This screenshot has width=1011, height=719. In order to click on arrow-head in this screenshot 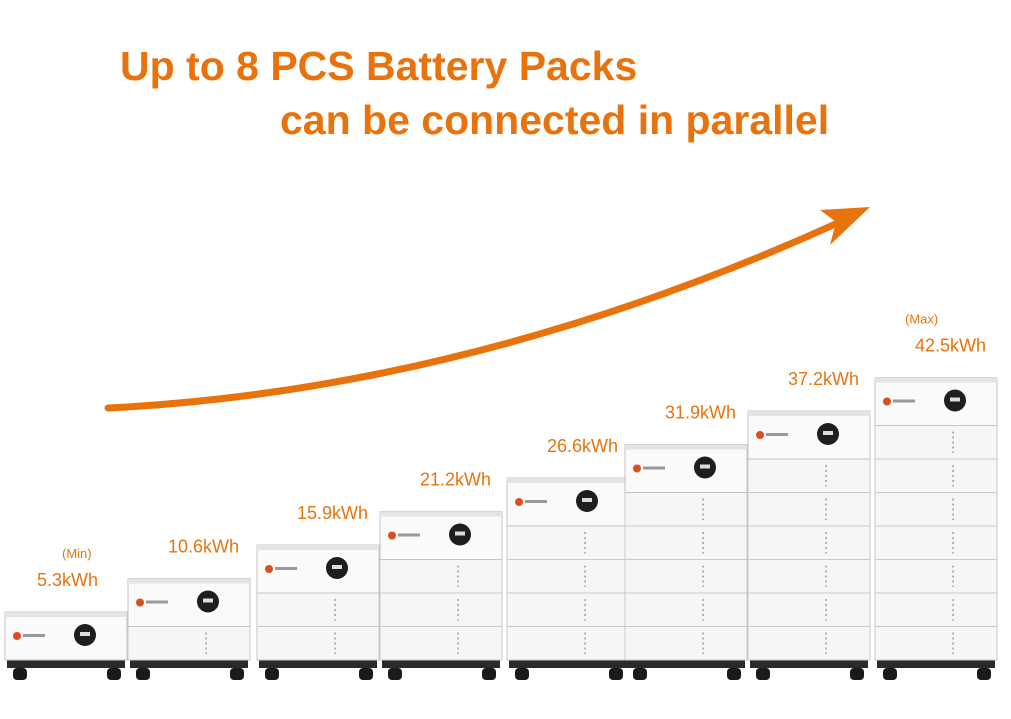, I will do `click(845, 226)`.